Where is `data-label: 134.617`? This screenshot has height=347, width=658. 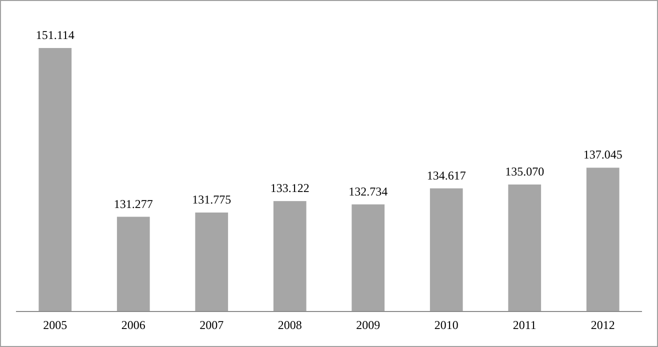 data-label: 134.617 is located at coordinates (446, 175).